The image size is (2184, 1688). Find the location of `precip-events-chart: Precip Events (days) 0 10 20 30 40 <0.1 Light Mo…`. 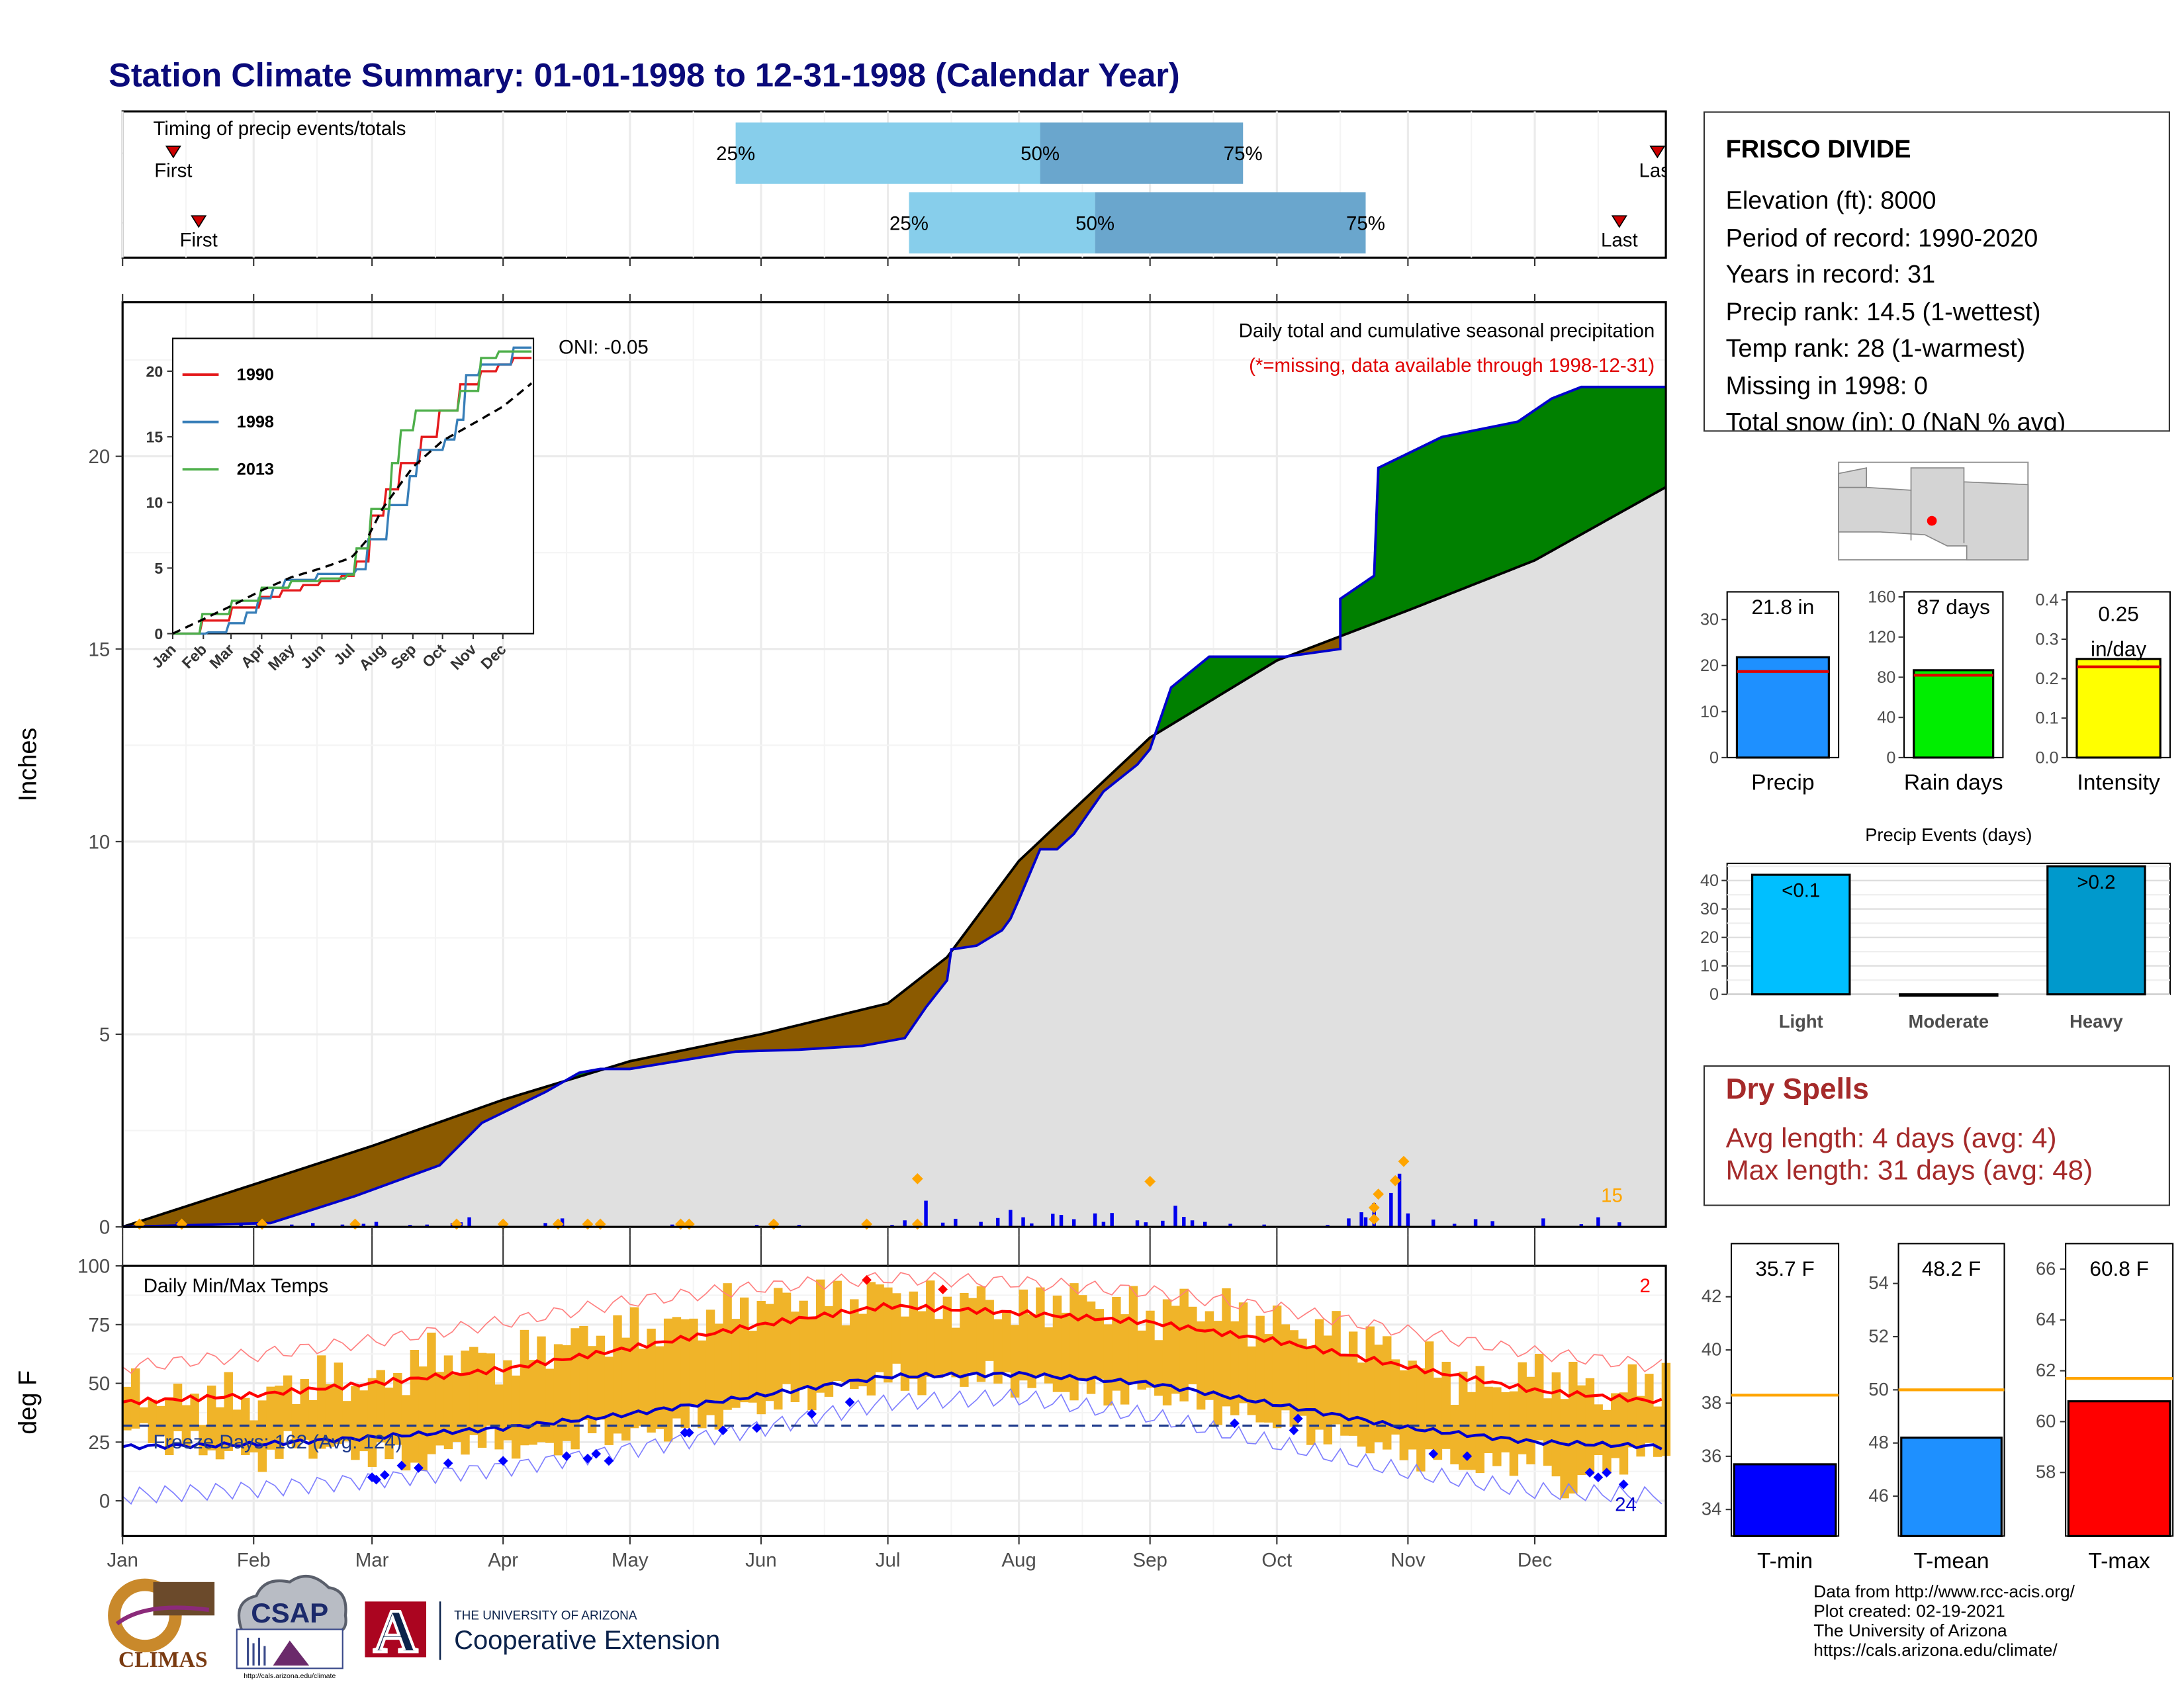

precip-events-chart: Precip Events (days) 0 10 20 30 40 <0.1 Light Mo… is located at coordinates (1935, 928).